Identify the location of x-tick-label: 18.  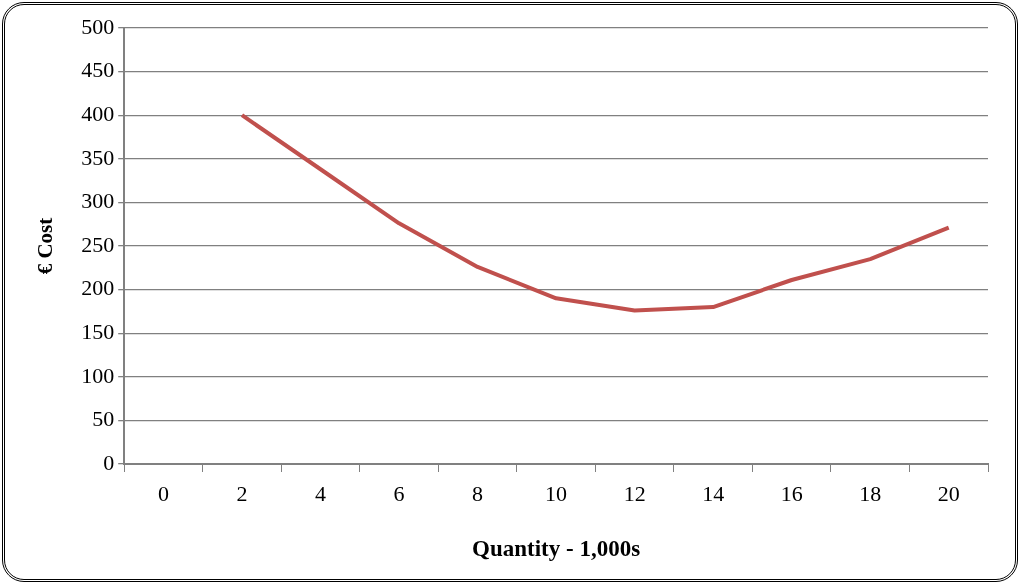
(870, 493).